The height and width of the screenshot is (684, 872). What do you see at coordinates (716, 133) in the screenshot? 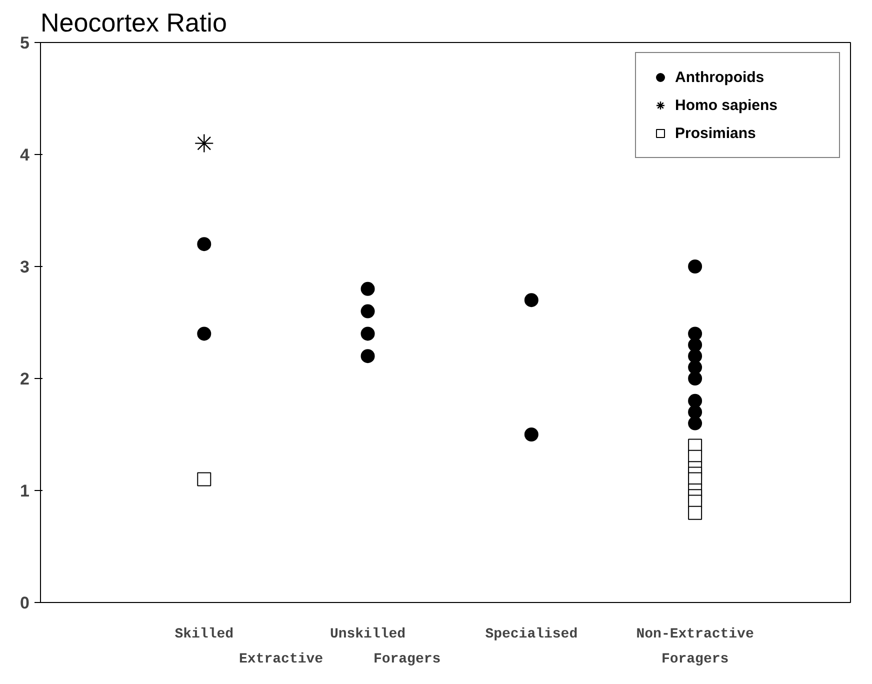
I see `legend-label: Prosimians` at bounding box center [716, 133].